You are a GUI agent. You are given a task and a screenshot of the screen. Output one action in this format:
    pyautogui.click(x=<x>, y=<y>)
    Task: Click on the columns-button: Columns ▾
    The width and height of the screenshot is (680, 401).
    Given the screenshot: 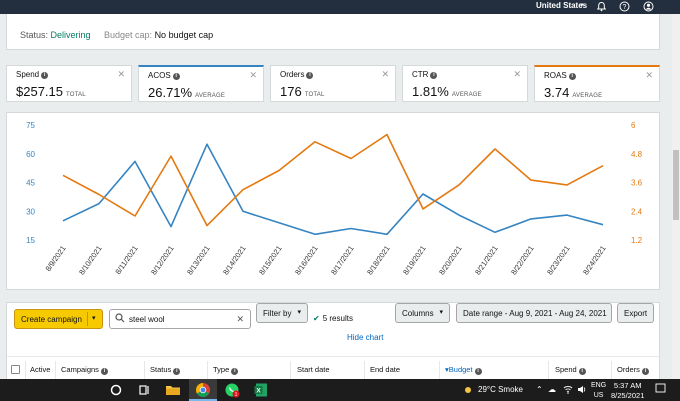 What is the action you would take?
    pyautogui.click(x=422, y=313)
    